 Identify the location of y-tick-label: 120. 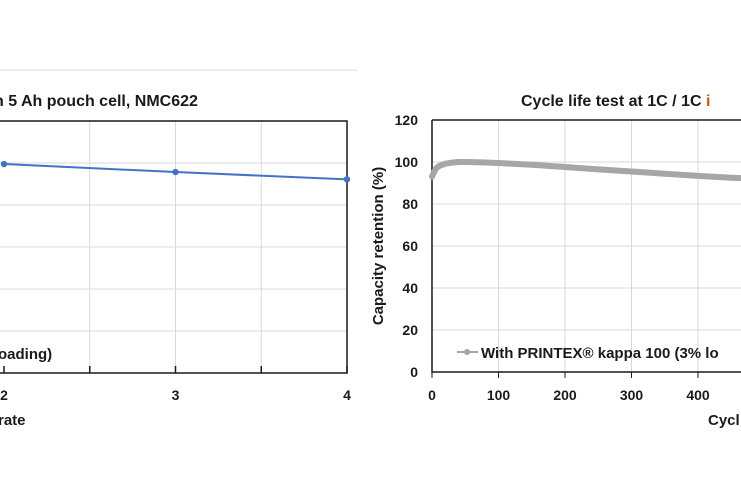
(407, 120).